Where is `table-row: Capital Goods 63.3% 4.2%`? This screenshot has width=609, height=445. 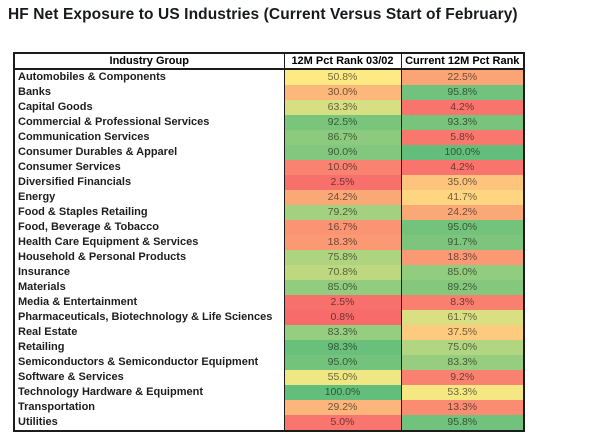
table-row: Capital Goods 63.3% 4.2% is located at coordinates (269, 107).